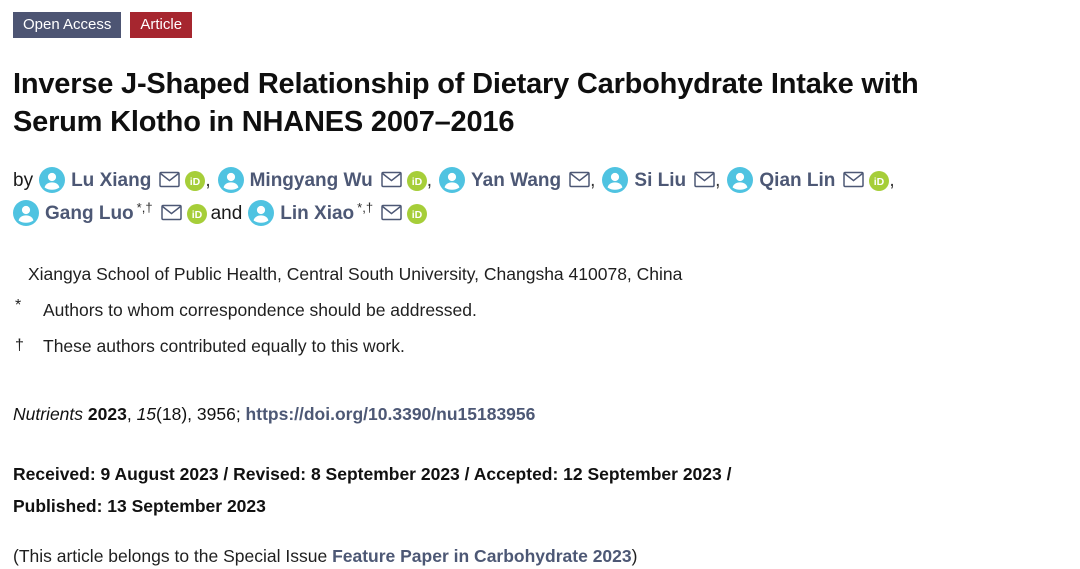  I want to click on author-si-liu: Si Liu, so click(658, 180).